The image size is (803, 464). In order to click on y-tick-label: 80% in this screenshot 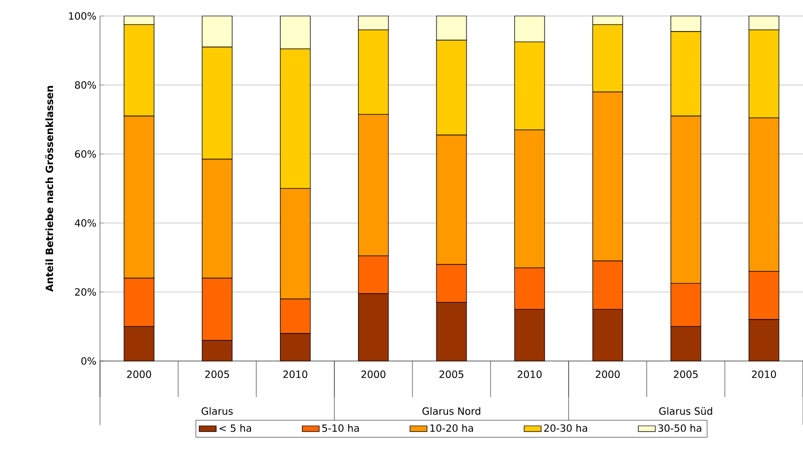, I will do `click(85, 85)`.